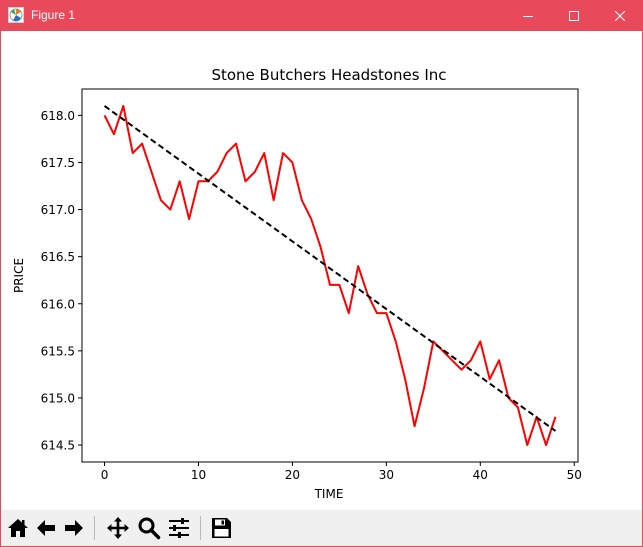 Image resolution: width=643 pixels, height=547 pixels. I want to click on minimize-button, so click(528, 15).